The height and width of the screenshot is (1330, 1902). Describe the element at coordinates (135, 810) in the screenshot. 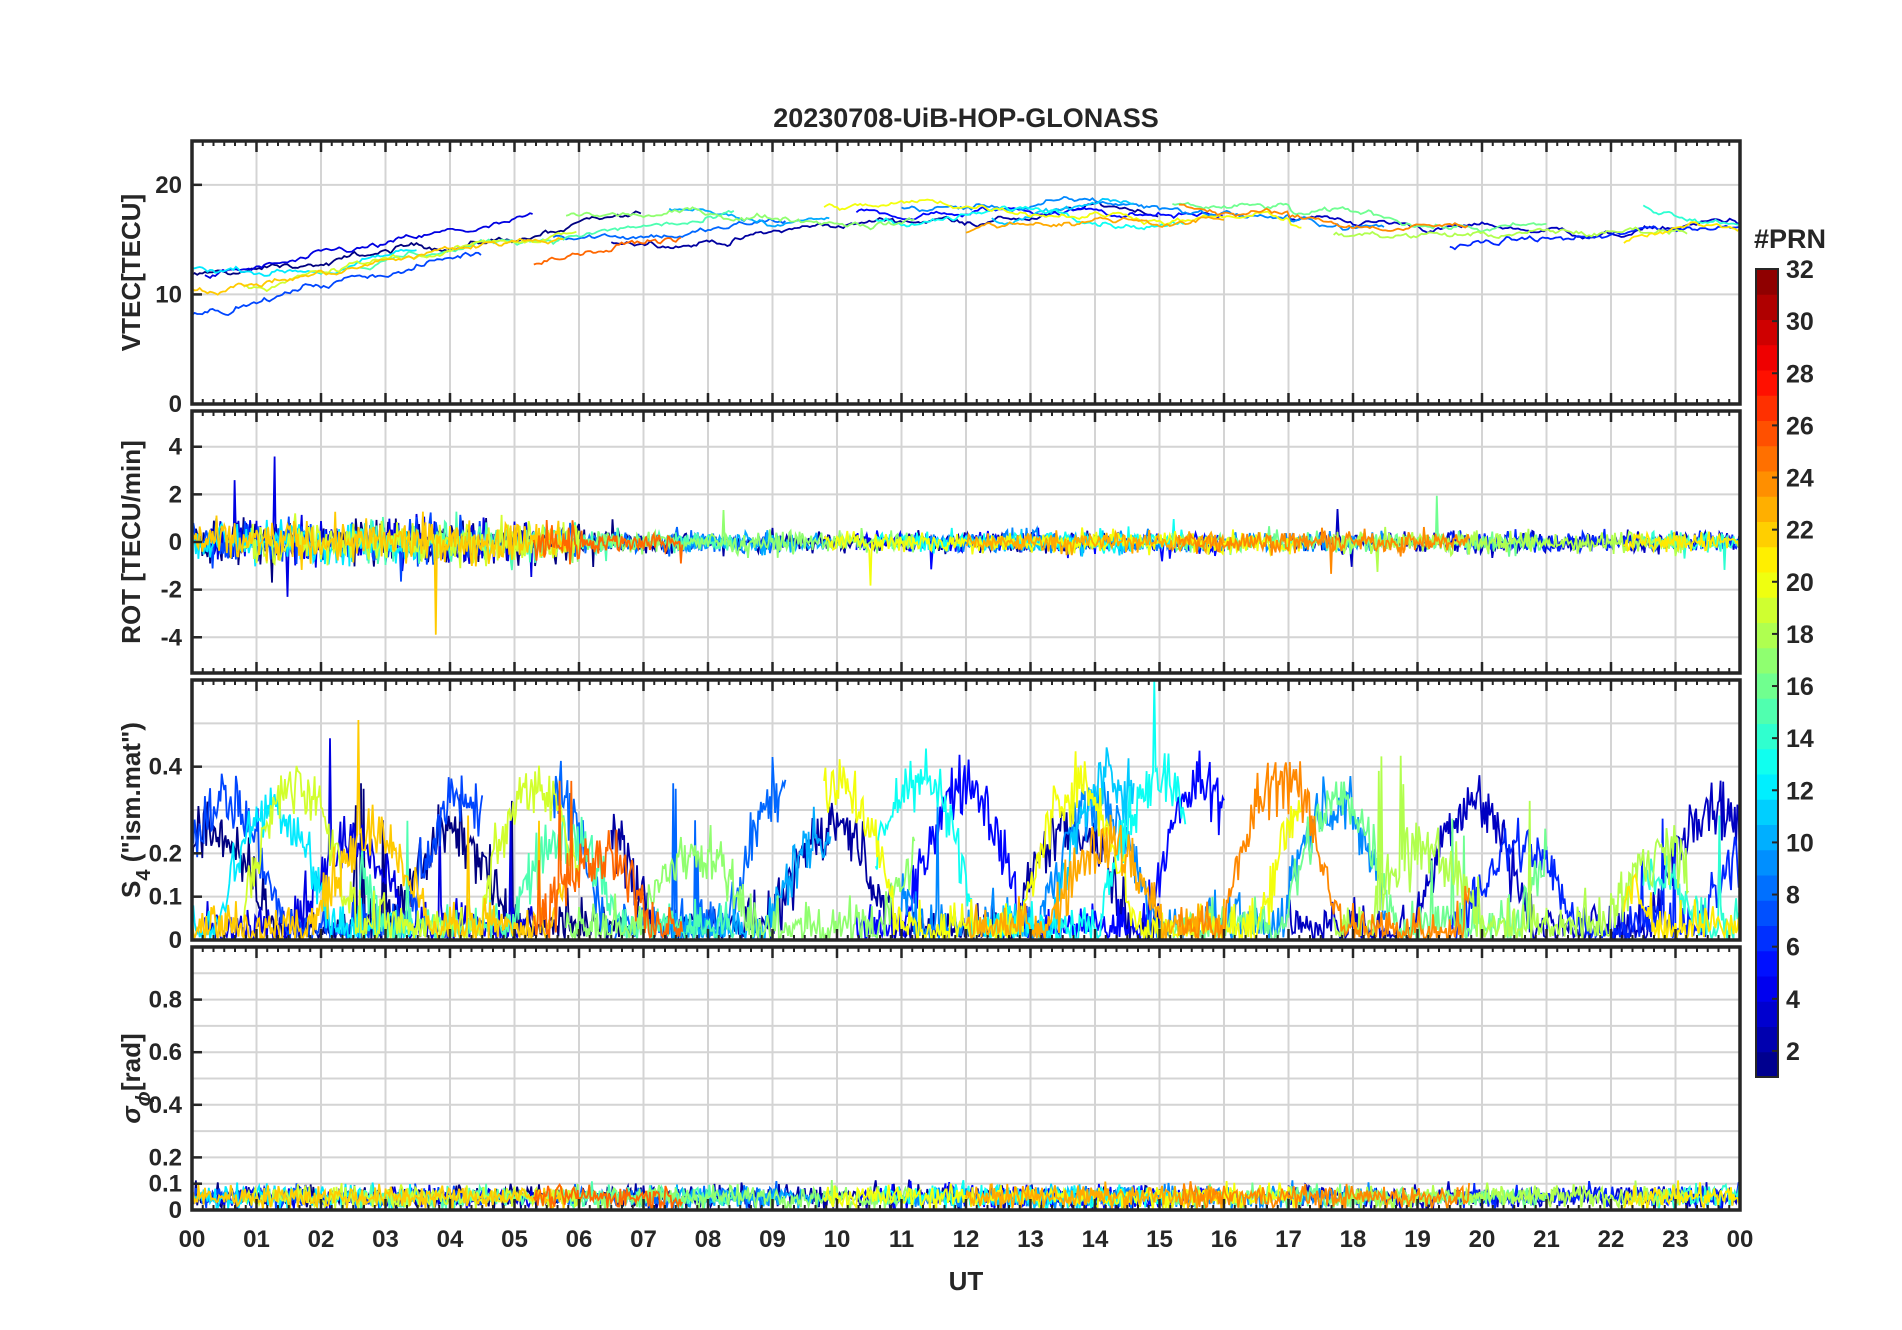

I see `y-axis-label-s4: S4 ("ism.mat")` at that location.